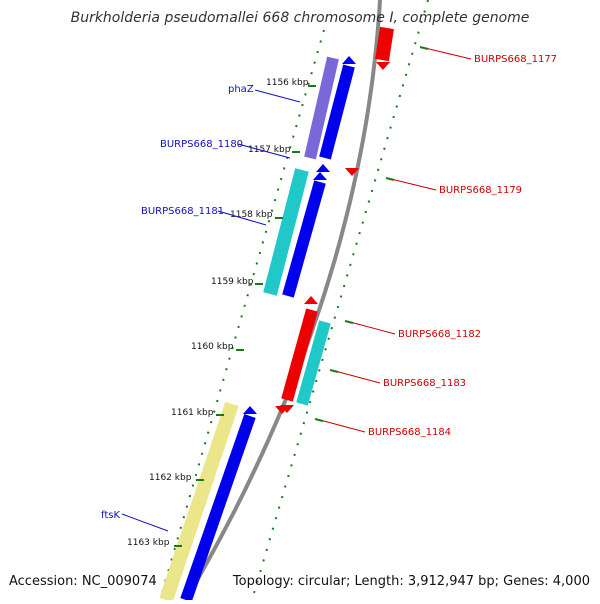 The height and width of the screenshot is (604, 600). Describe the element at coordinates (232, 282) in the screenshot. I see `tick-label: 1159 kbp` at that location.